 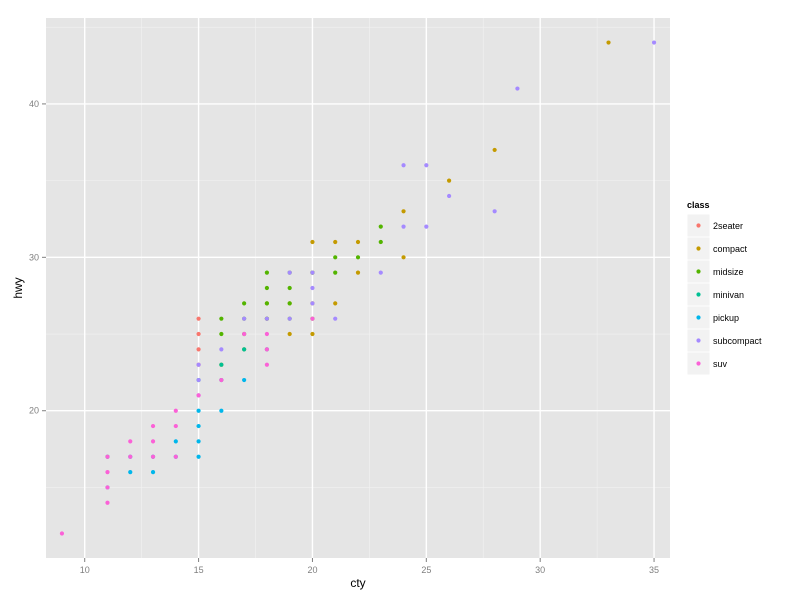 What do you see at coordinates (728, 226) in the screenshot?
I see `legend-label-2seater: 2seater` at bounding box center [728, 226].